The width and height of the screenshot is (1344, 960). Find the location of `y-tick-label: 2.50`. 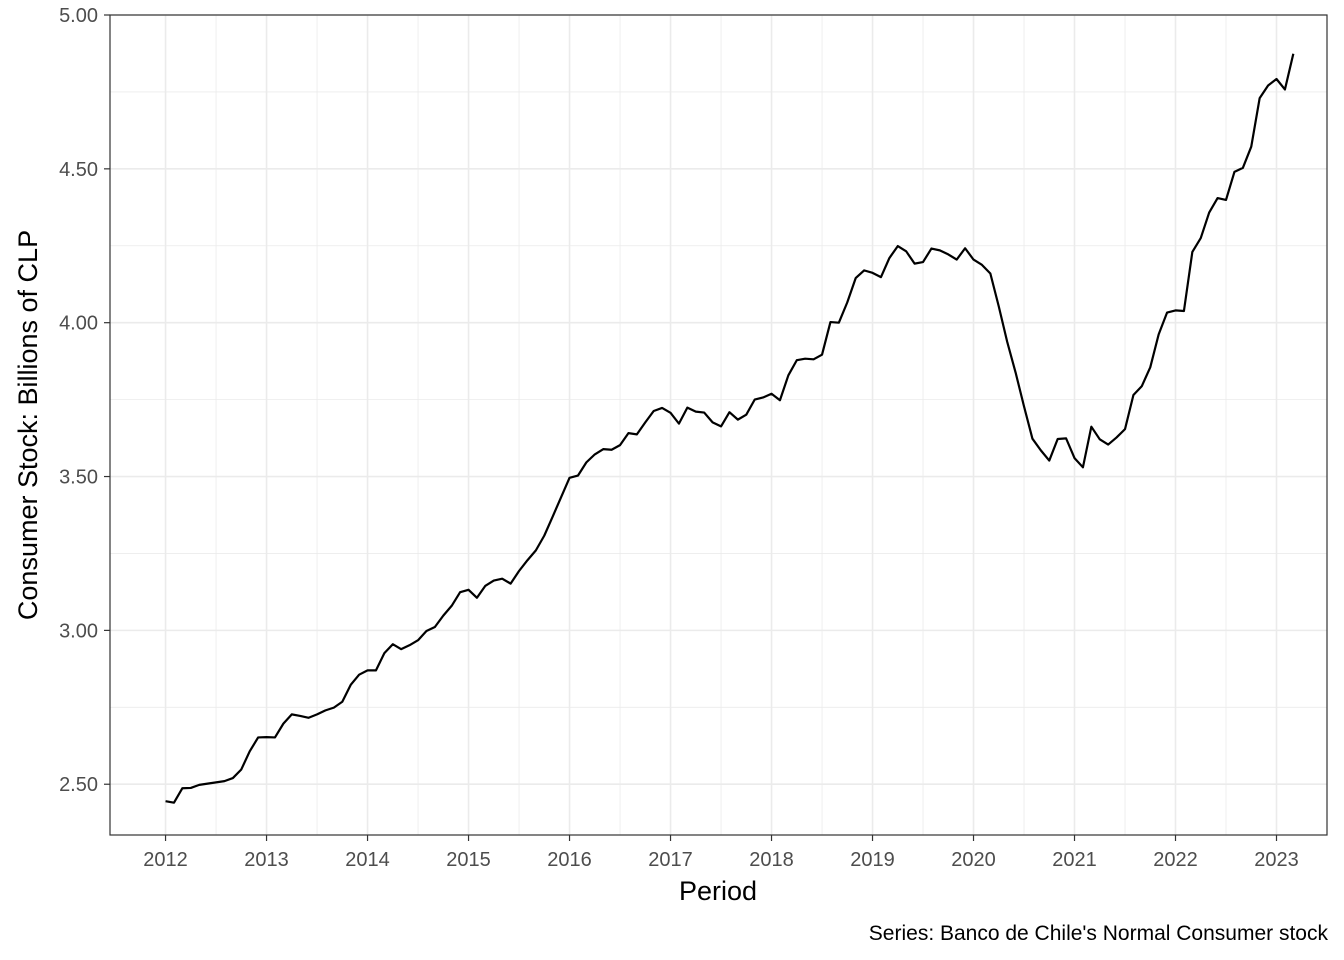

y-tick-label: 2.50 is located at coordinates (78, 785).